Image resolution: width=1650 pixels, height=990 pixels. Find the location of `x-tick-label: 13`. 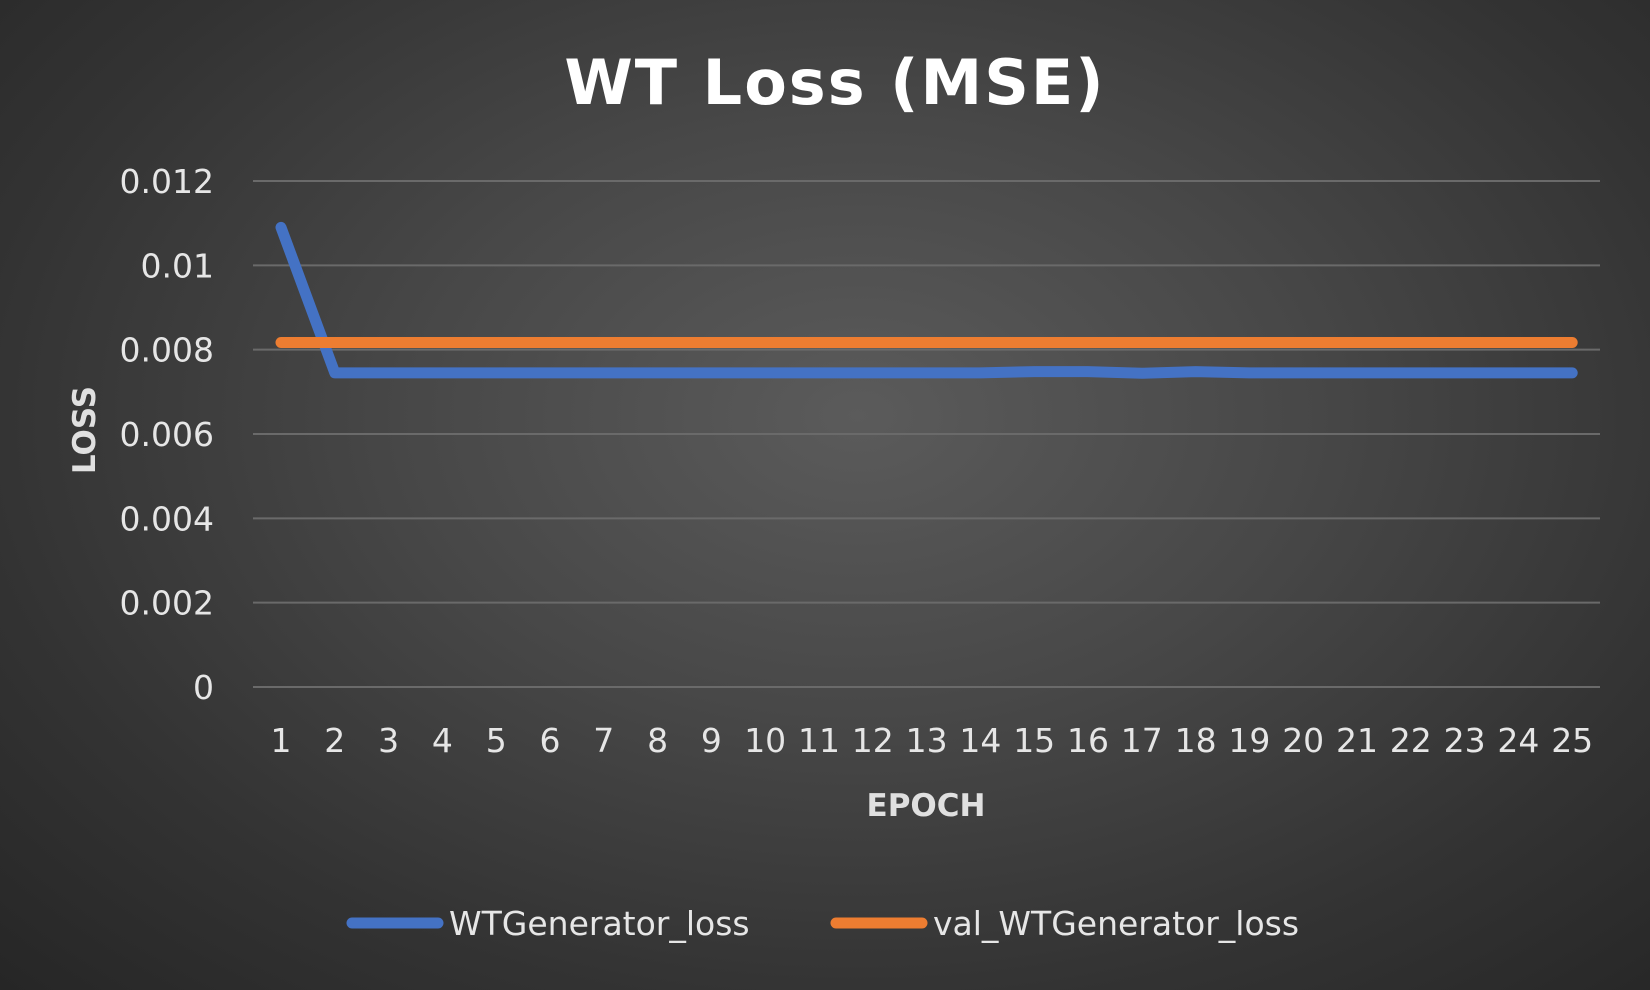

x-tick-label: 13 is located at coordinates (927, 740).